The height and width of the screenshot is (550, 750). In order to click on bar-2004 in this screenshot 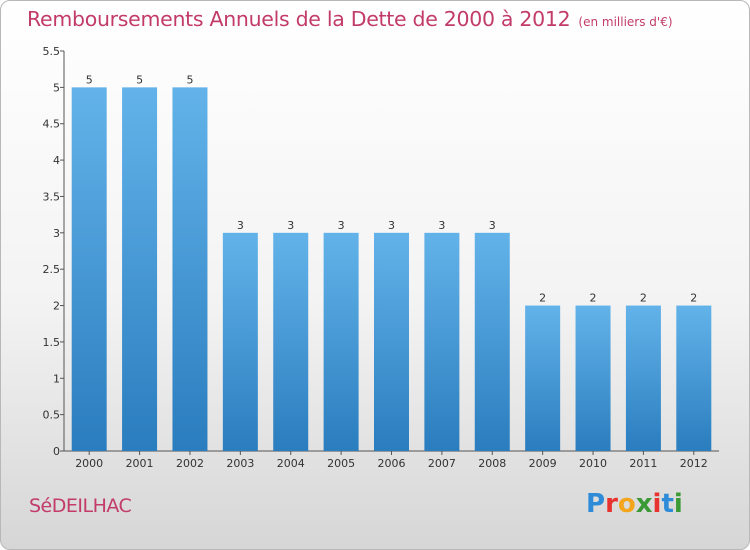, I will do `click(291, 341)`.